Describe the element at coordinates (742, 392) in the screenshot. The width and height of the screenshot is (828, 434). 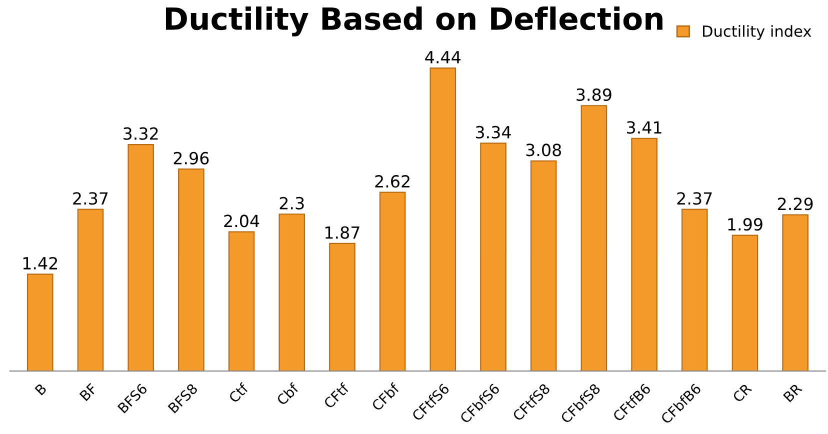
I see `x-tick-label: CR` at that location.